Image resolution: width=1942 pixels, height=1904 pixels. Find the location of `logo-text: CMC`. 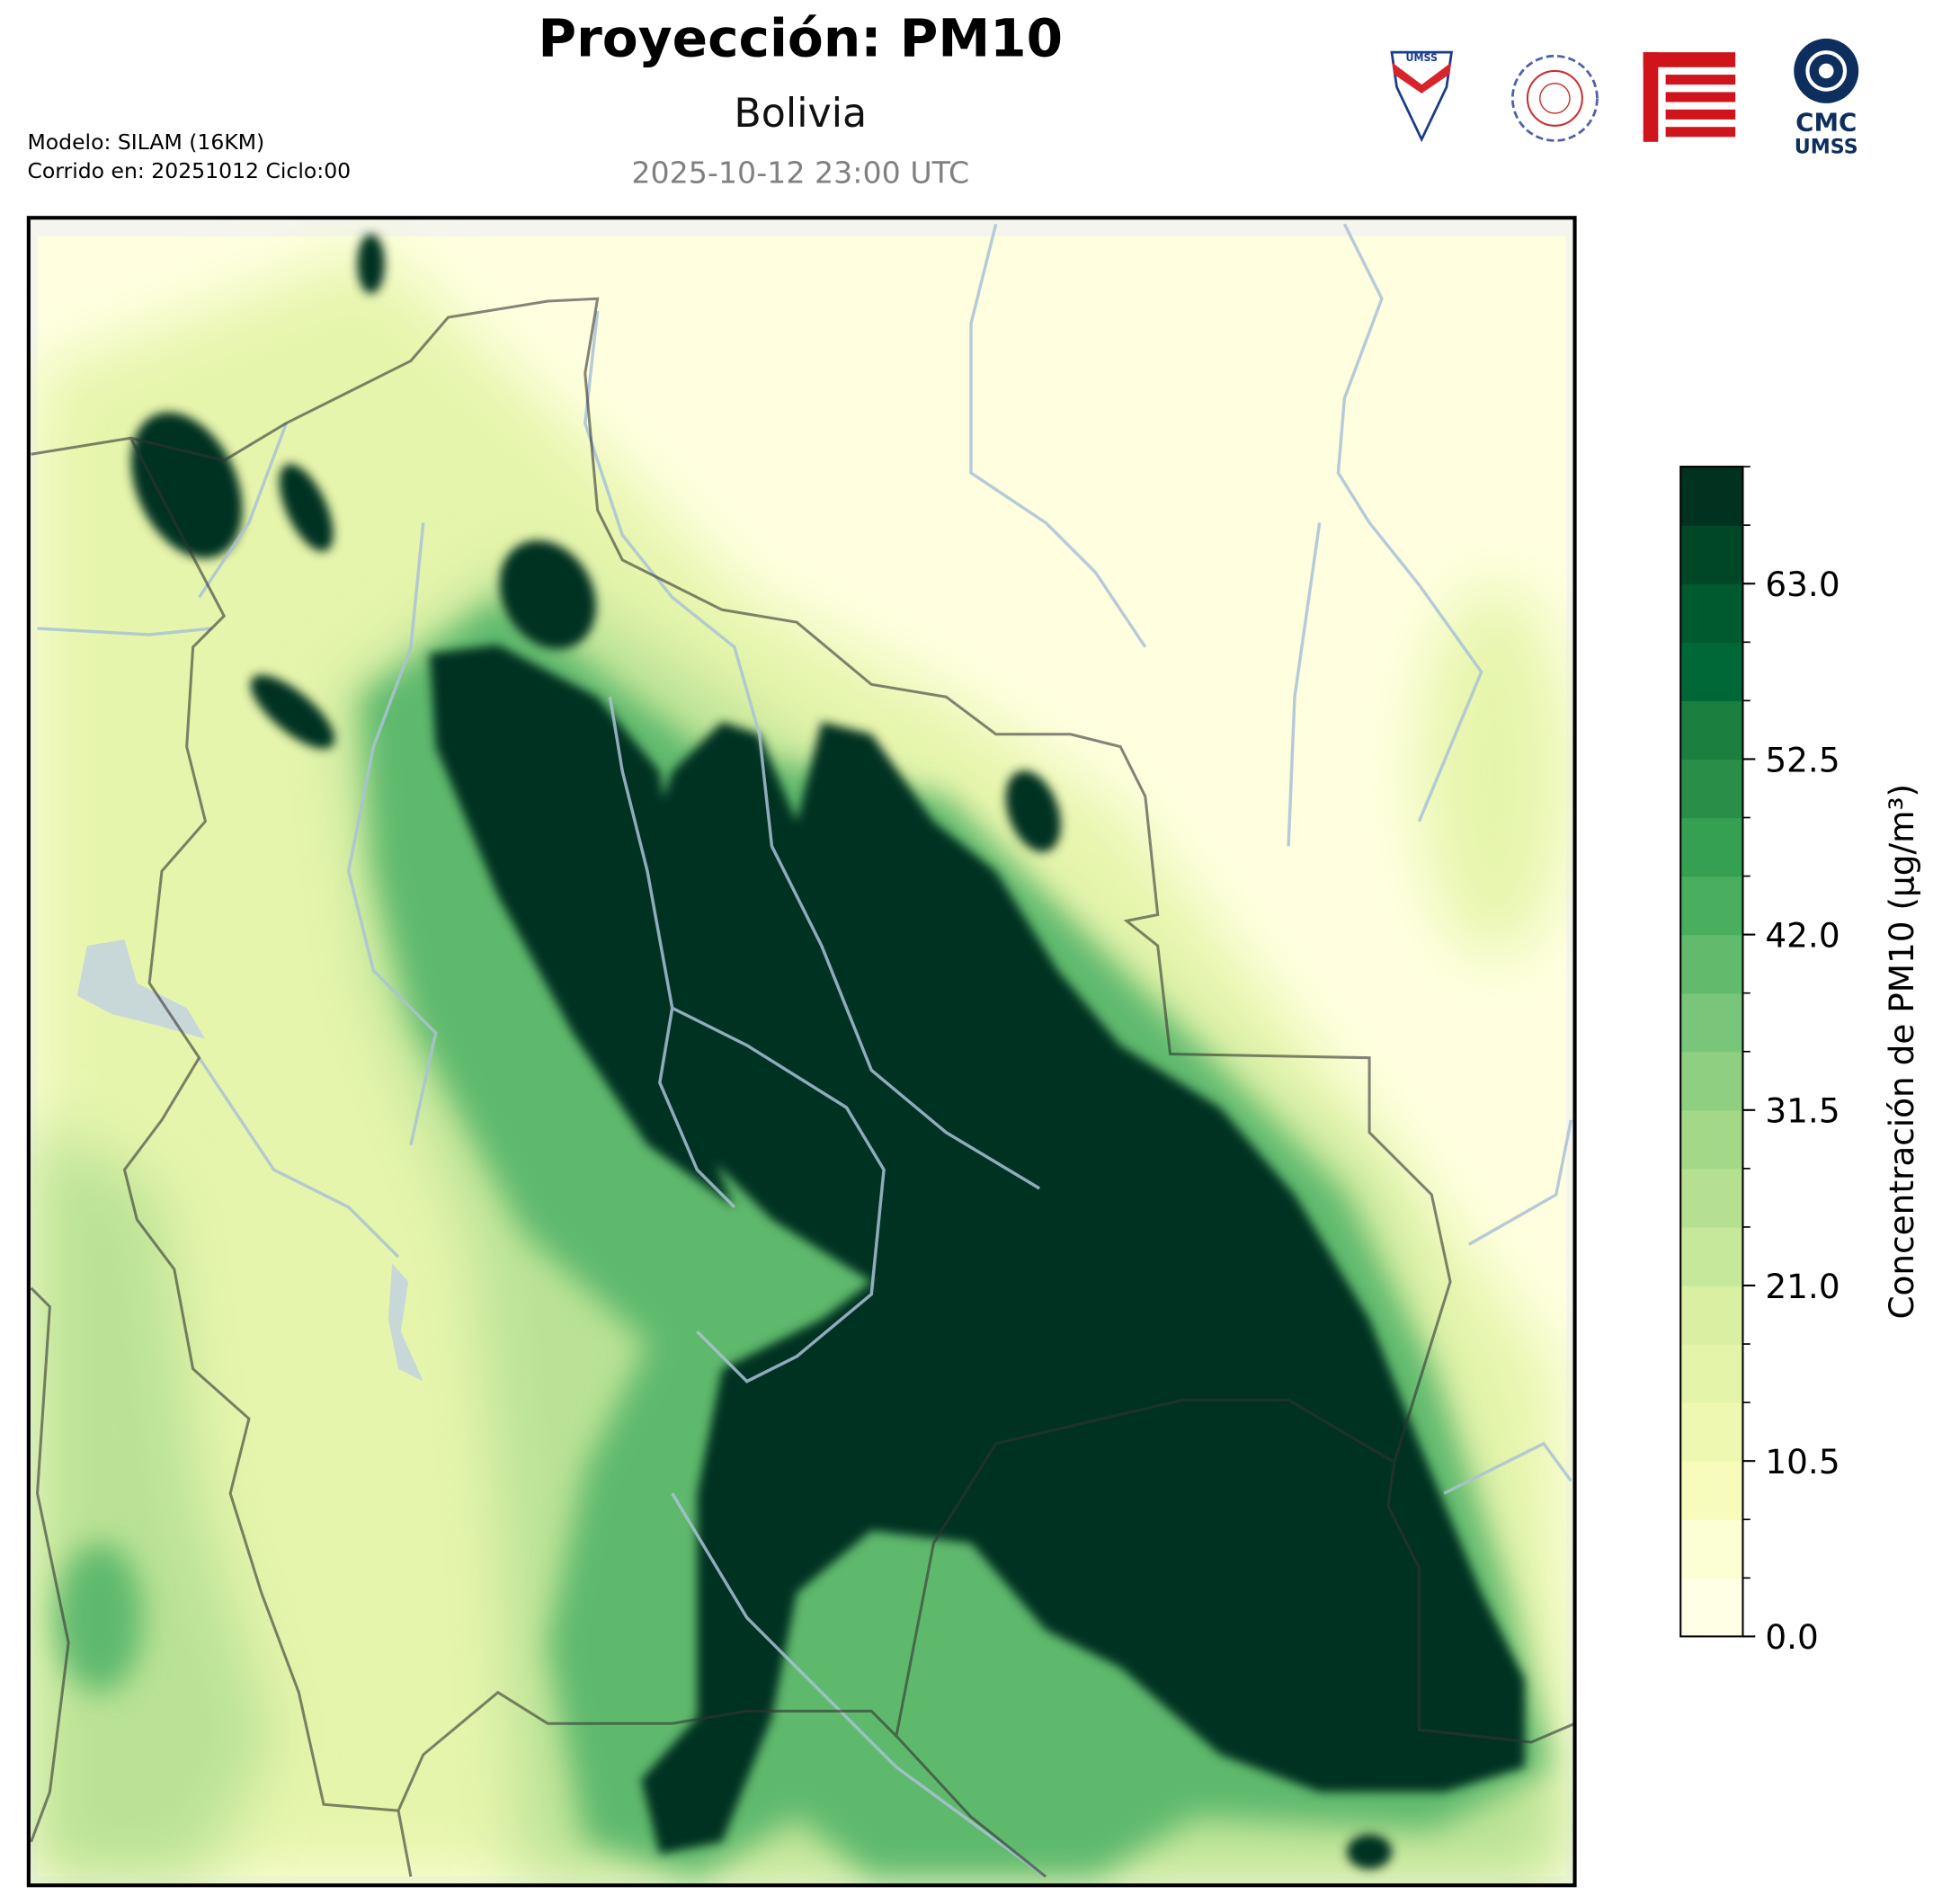

logo-text: CMC is located at coordinates (1826, 122).